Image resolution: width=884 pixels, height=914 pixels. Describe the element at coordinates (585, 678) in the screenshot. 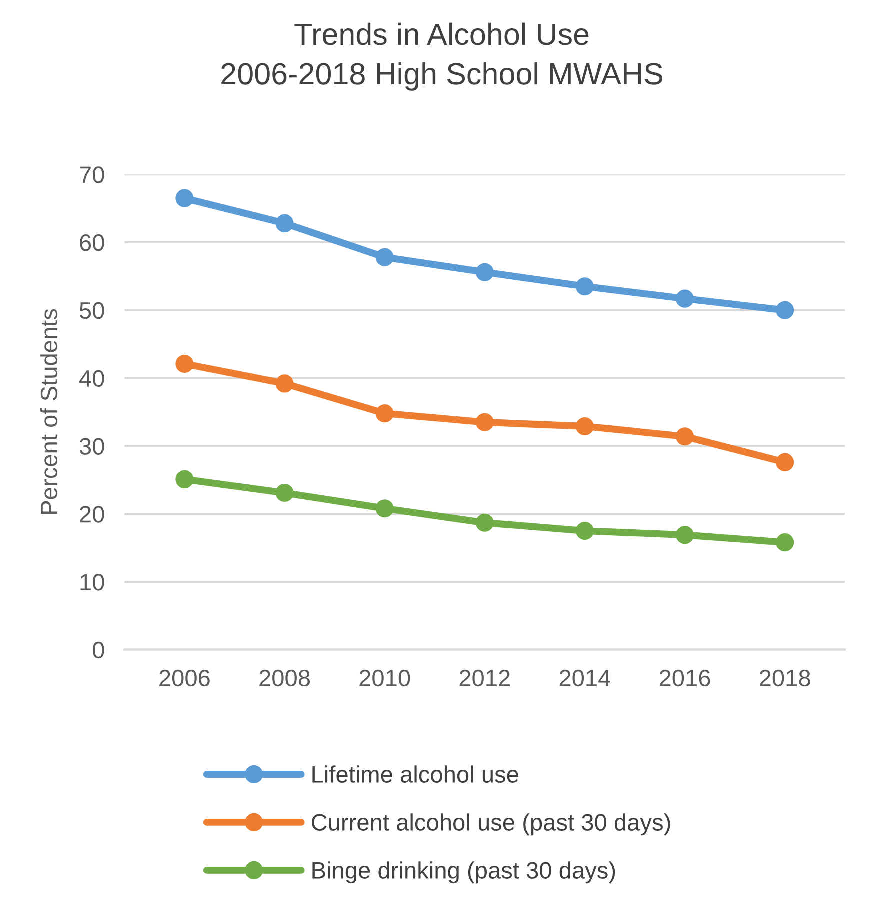

I see `x-tick-label: 2014` at that location.